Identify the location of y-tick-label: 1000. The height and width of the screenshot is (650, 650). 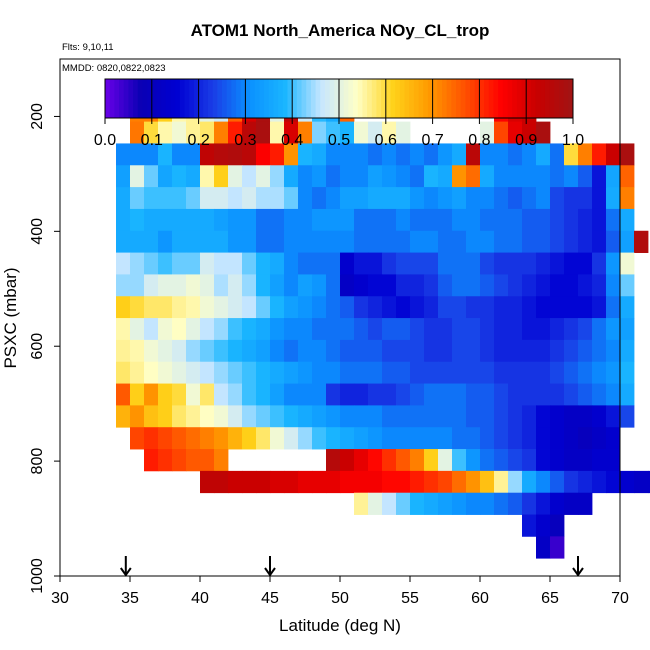
(37, 576).